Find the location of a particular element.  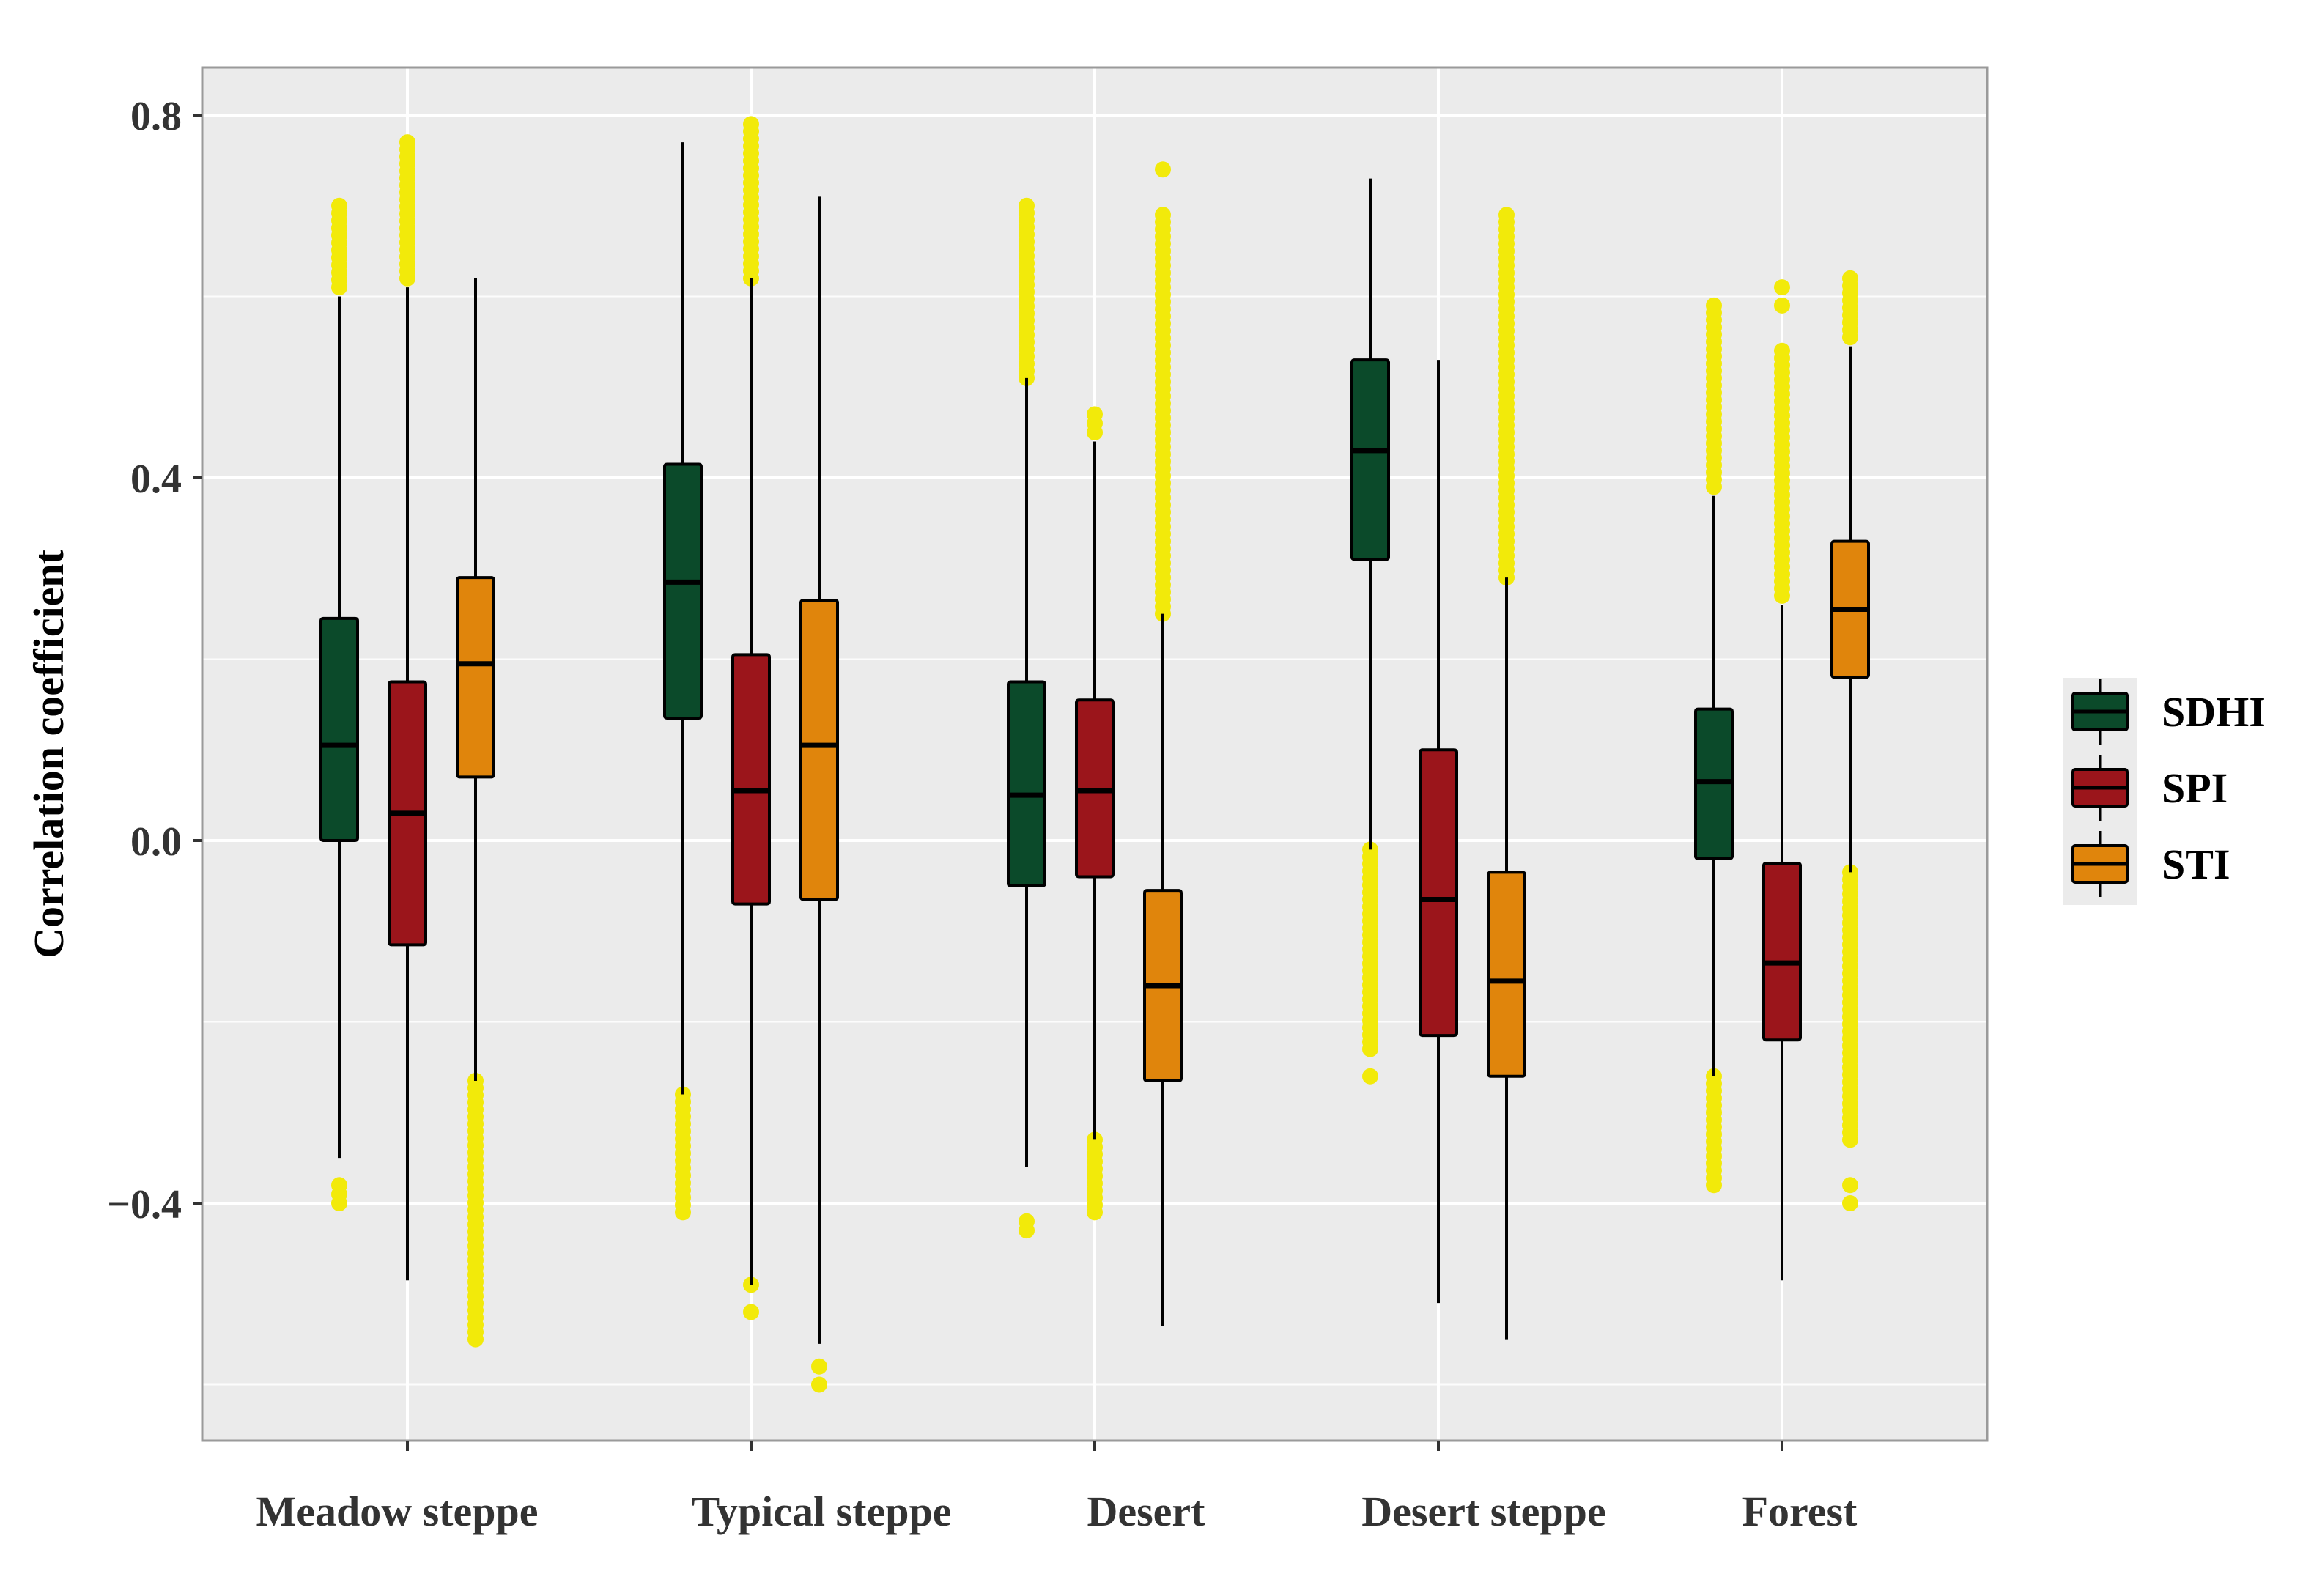

box-SDHI-desert-steppe is located at coordinates (1370, 514).